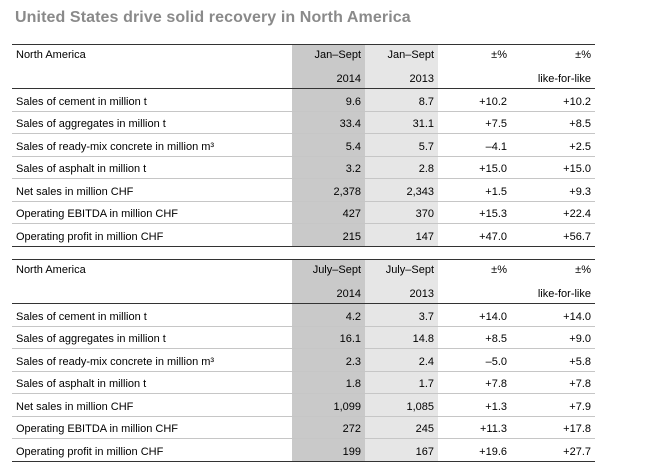  Describe the element at coordinates (553, 235) in the screenshot. I see `value-lfl-change: +56.7` at that location.